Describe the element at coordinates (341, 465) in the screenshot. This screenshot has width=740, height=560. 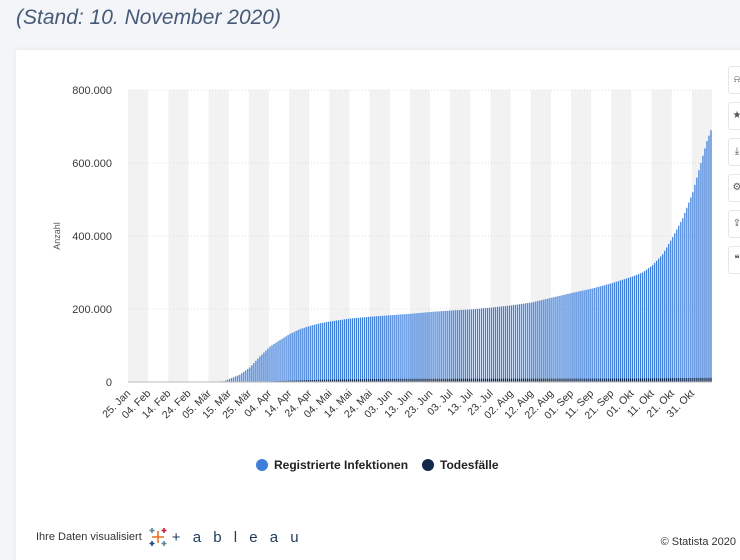
I see `legend-label-infections: Registrierte Infektionen` at that location.